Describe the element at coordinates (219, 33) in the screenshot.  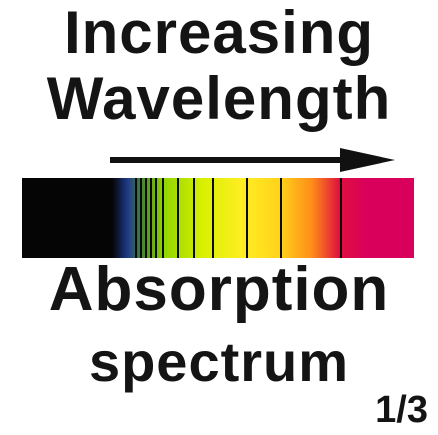
I see `title-line-increasing: Increasing` at that location.